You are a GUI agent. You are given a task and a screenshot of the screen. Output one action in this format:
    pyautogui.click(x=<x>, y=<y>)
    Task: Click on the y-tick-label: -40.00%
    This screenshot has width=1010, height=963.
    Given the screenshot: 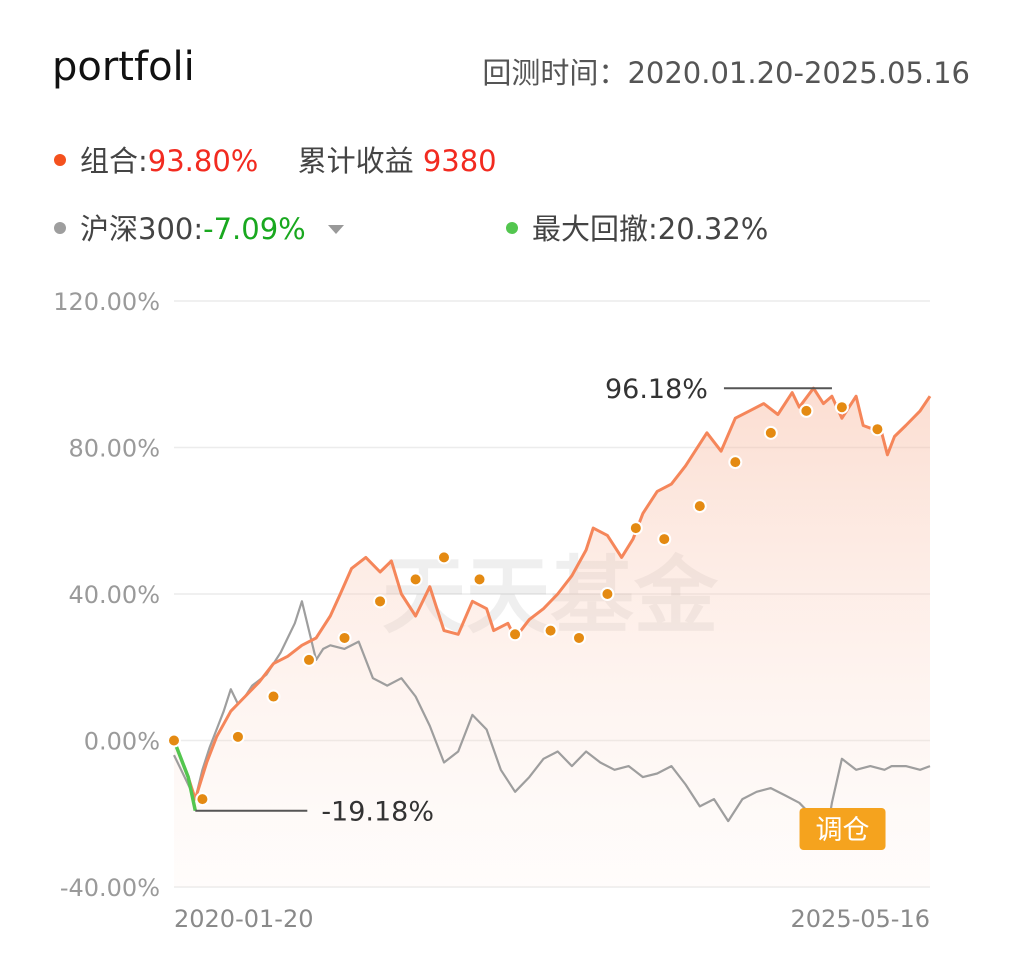 What is the action you would take?
    pyautogui.click(x=110, y=888)
    